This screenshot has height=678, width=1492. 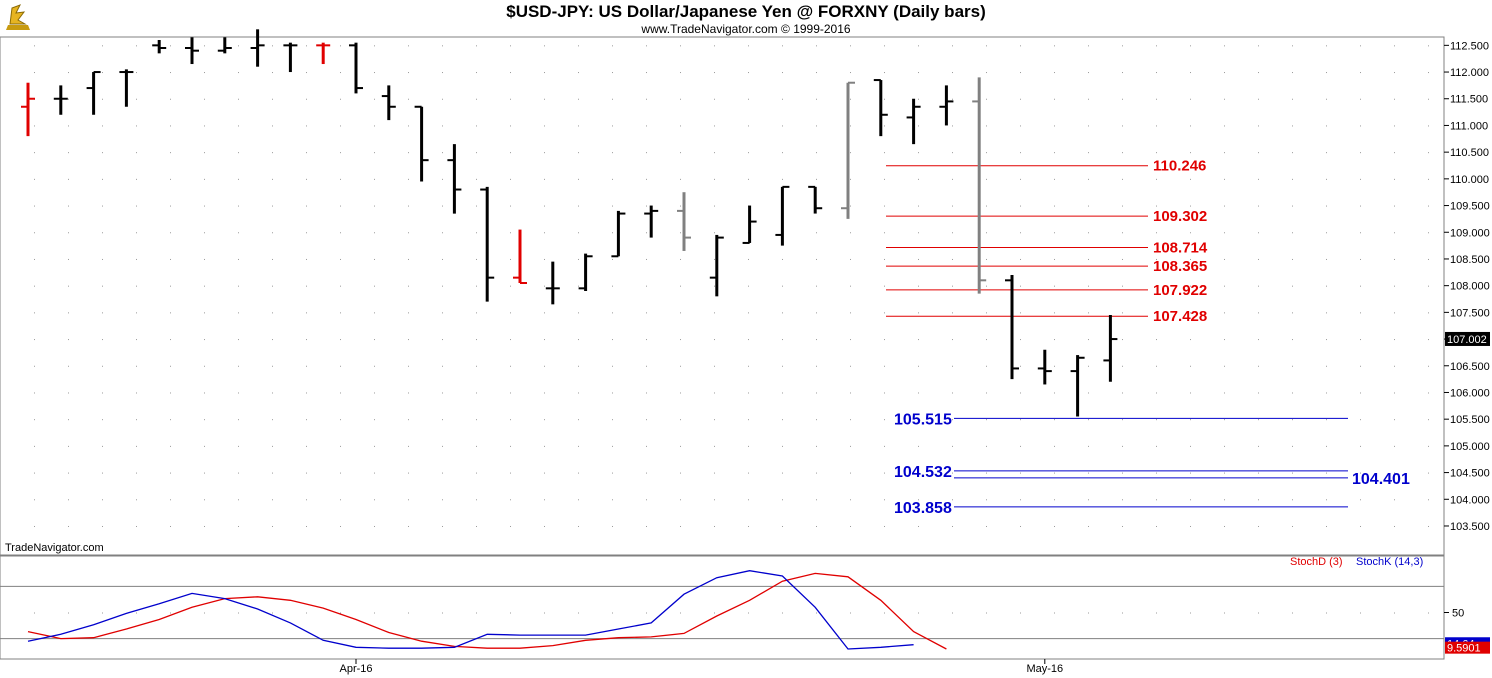 I want to click on resistance-label: 107.922, so click(x=1180, y=290).